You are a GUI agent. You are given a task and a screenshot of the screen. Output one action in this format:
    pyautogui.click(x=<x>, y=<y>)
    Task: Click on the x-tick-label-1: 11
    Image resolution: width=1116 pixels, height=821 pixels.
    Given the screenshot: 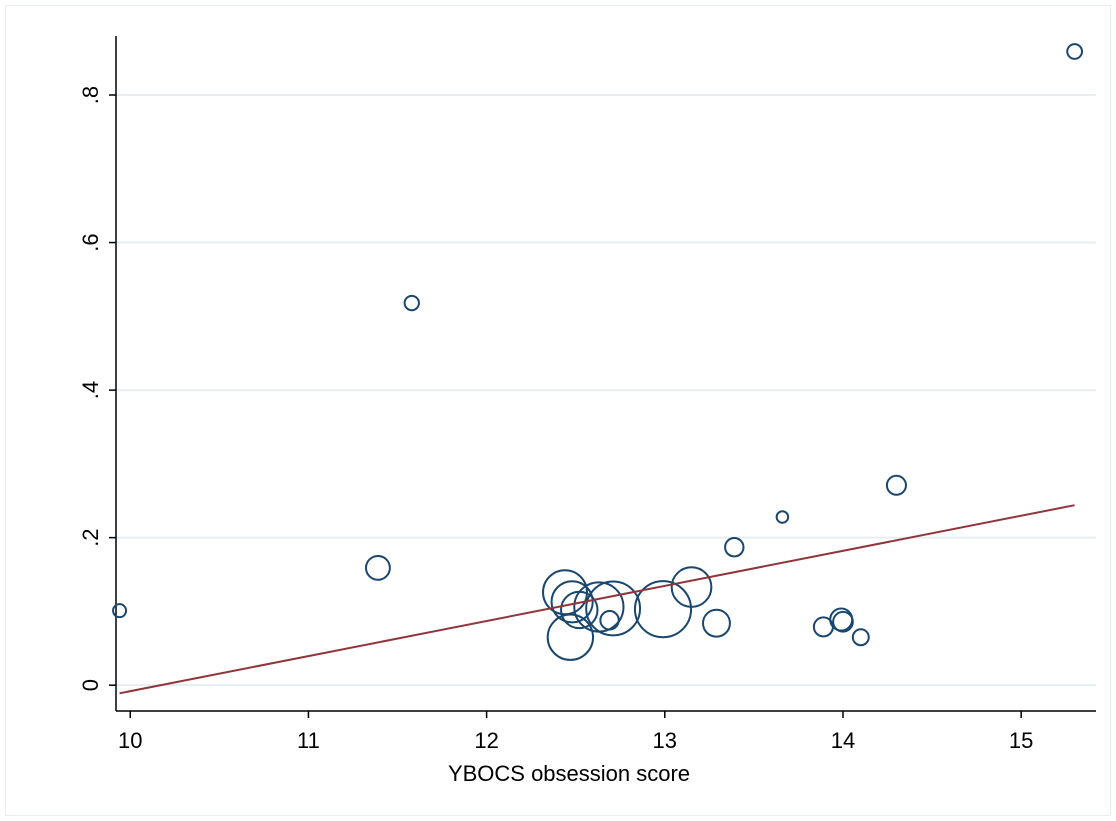 What is the action you would take?
    pyautogui.click(x=308, y=740)
    